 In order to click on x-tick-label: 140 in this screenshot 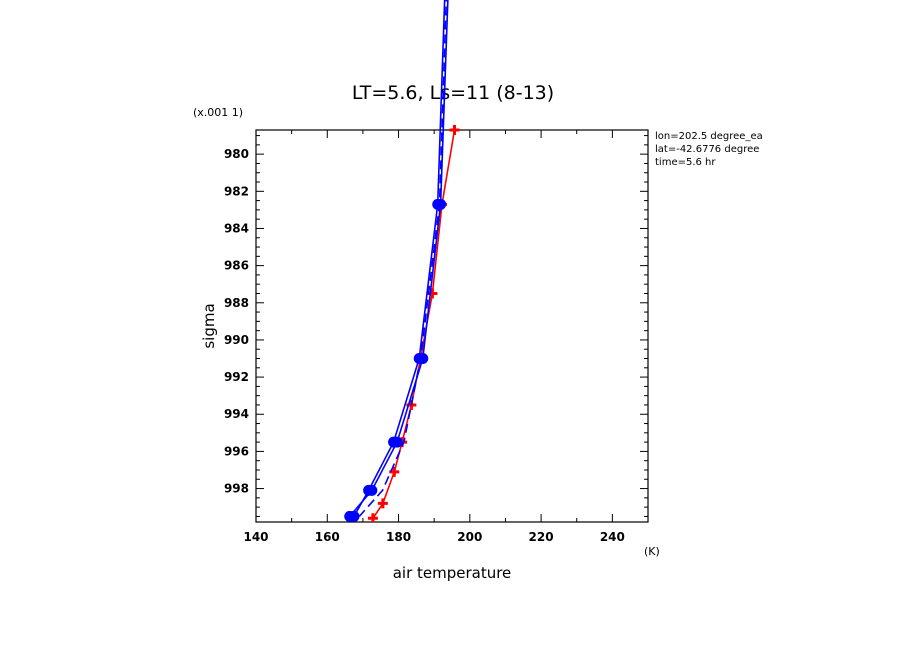, I will do `click(255, 537)`.